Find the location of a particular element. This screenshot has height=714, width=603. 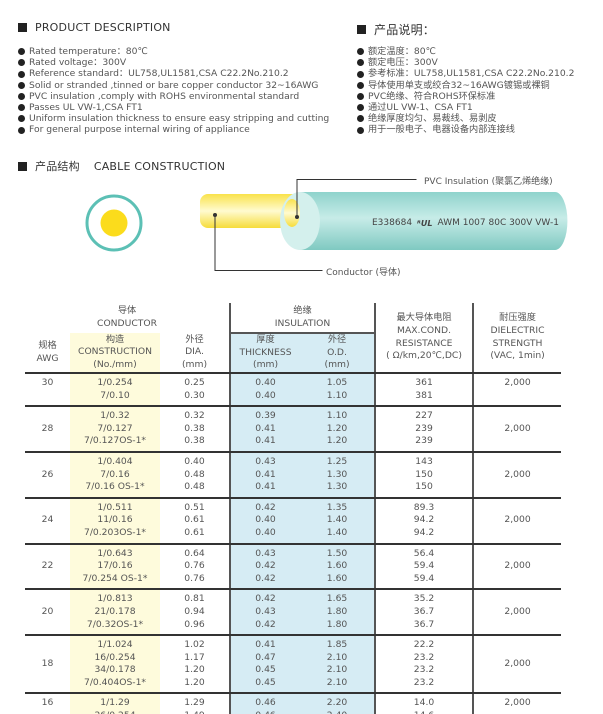

cell-value: 7/0.16 OS-1* is located at coordinates (115, 487).